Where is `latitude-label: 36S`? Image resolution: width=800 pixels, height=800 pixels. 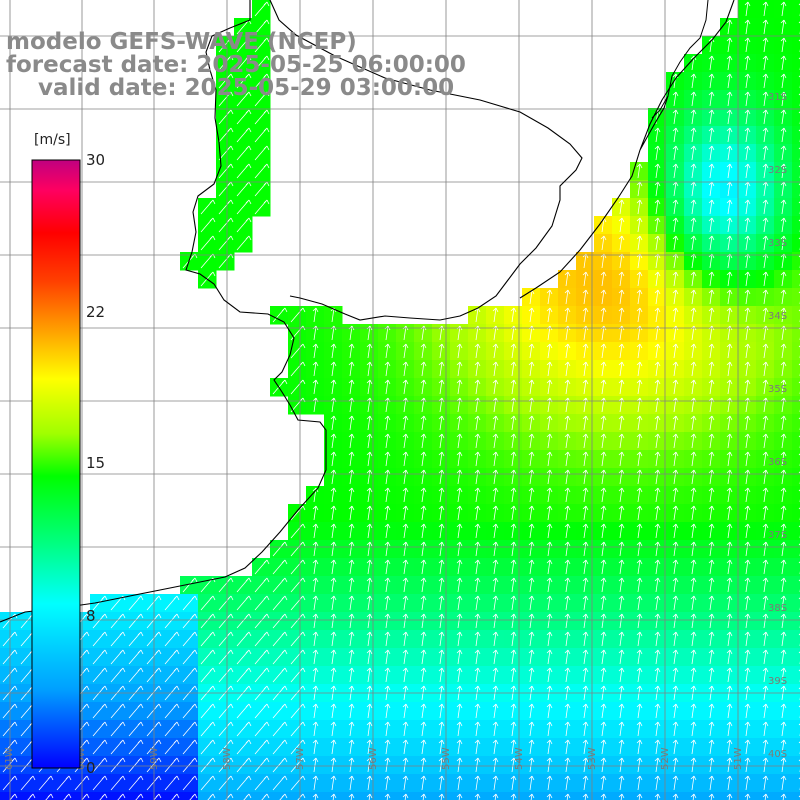
latitude-label: 36S is located at coordinates (777, 462).